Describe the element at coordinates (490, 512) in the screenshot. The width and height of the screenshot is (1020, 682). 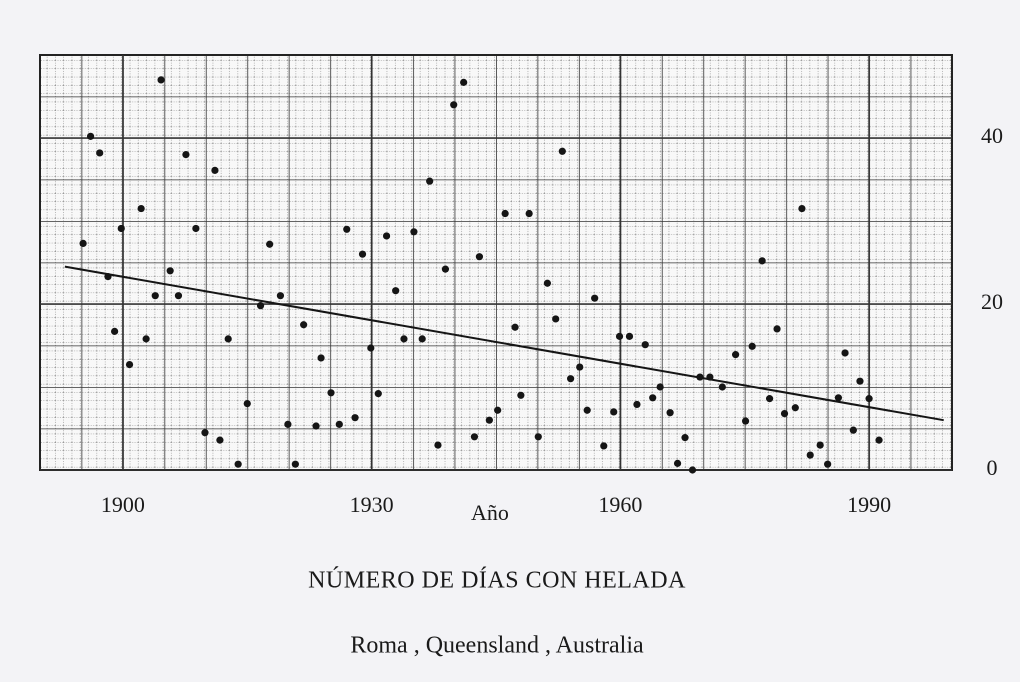
I see `x-axis-label: Año` at that location.